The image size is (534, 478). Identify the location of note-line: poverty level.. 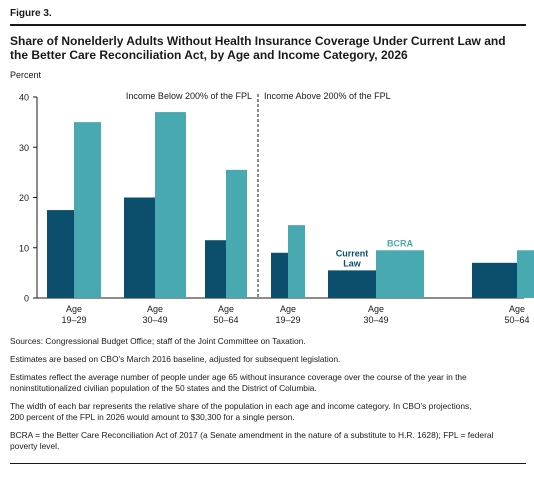
(35, 446).